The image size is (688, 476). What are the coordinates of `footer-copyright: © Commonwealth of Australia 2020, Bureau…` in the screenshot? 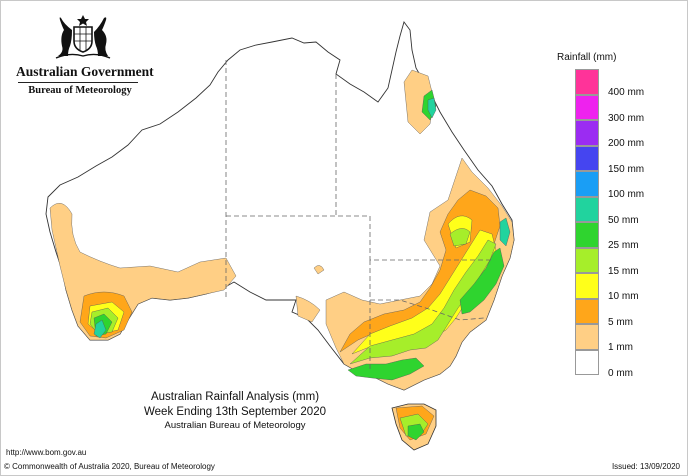 It's located at (109, 466).